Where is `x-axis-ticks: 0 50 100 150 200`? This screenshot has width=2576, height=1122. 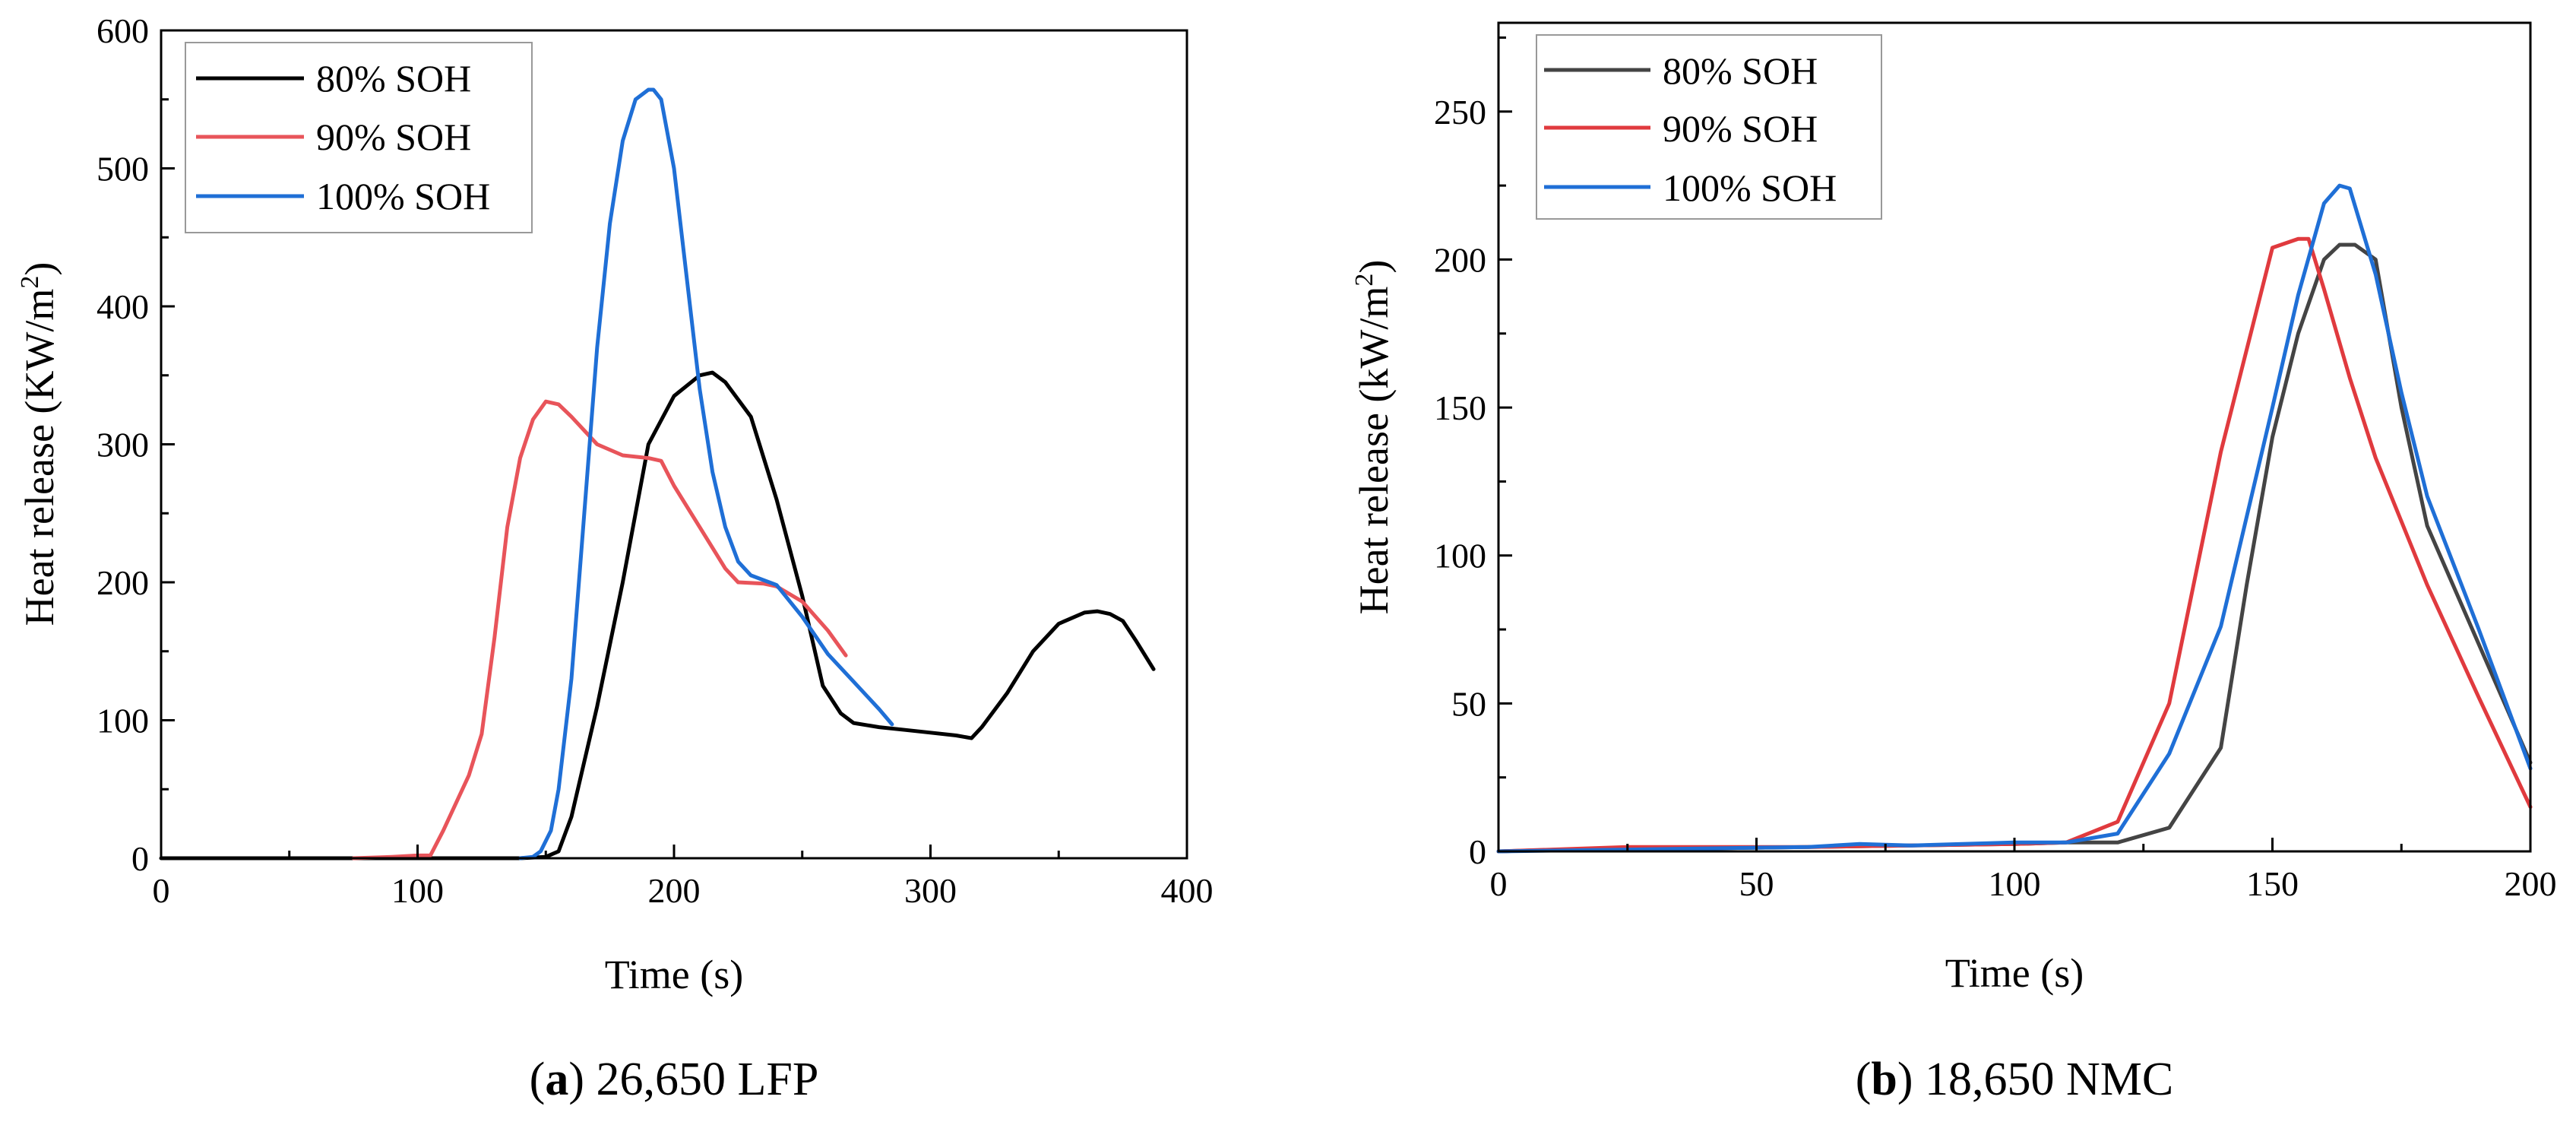
x-axis-ticks: 0 50 100 150 200 is located at coordinates (2023, 870).